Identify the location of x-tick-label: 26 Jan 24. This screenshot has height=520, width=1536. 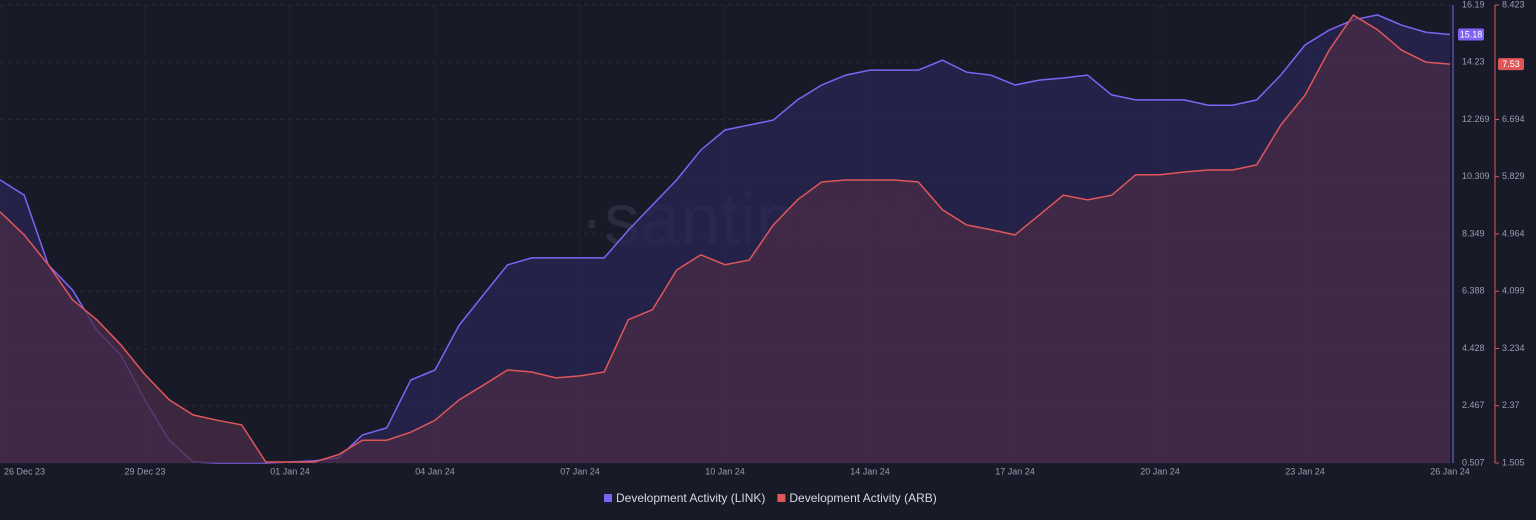
(1450, 471).